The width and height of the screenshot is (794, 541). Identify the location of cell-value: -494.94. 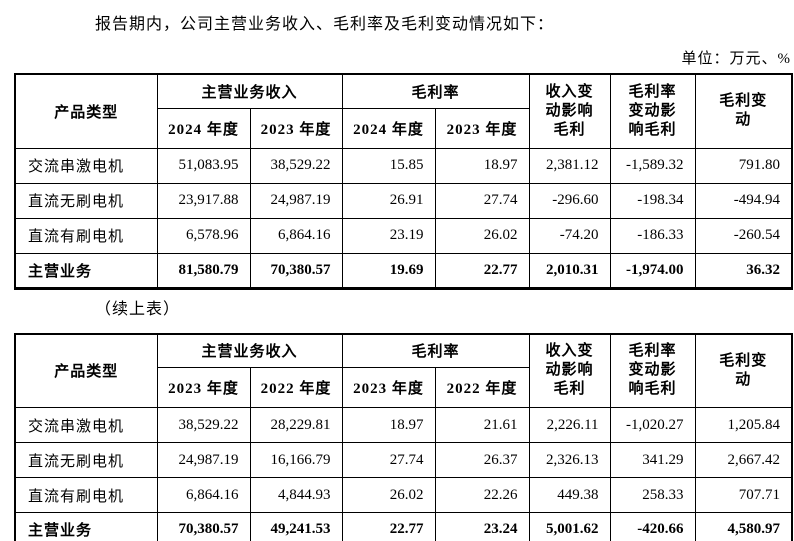
(743, 200).